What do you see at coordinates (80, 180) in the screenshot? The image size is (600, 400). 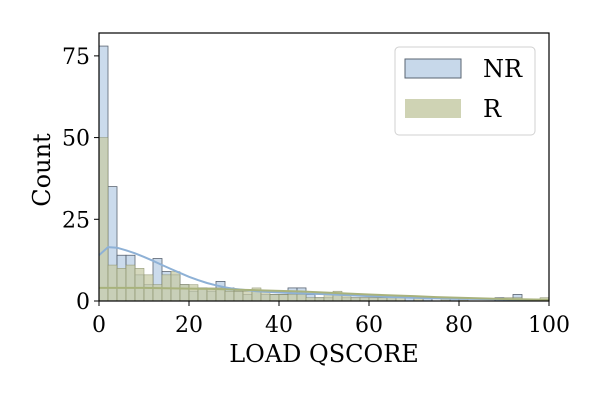 I see `y-axis: 0 25 50 75` at bounding box center [80, 180].